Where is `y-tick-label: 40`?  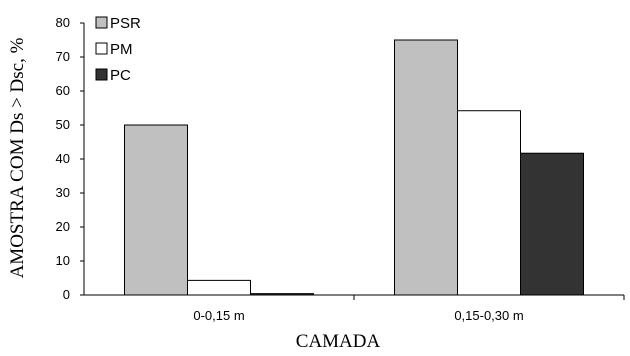 y-tick-label: 40 is located at coordinates (63, 158).